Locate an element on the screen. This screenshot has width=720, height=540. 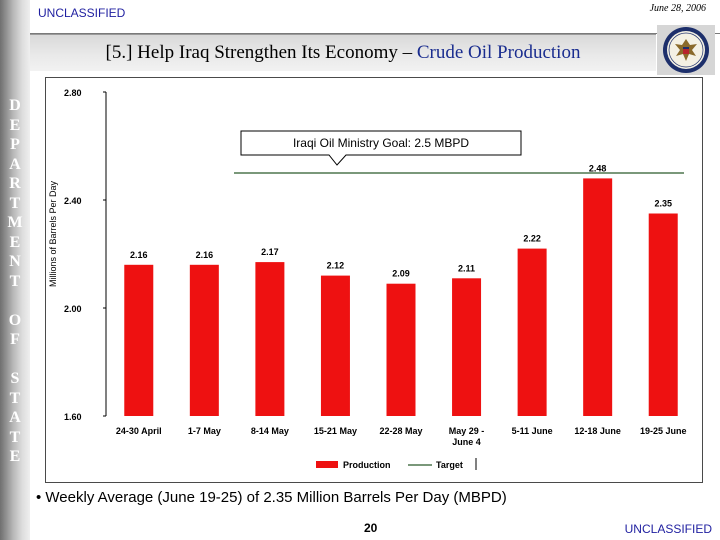
sidebar-letter: R is located at coordinates (15, 183).